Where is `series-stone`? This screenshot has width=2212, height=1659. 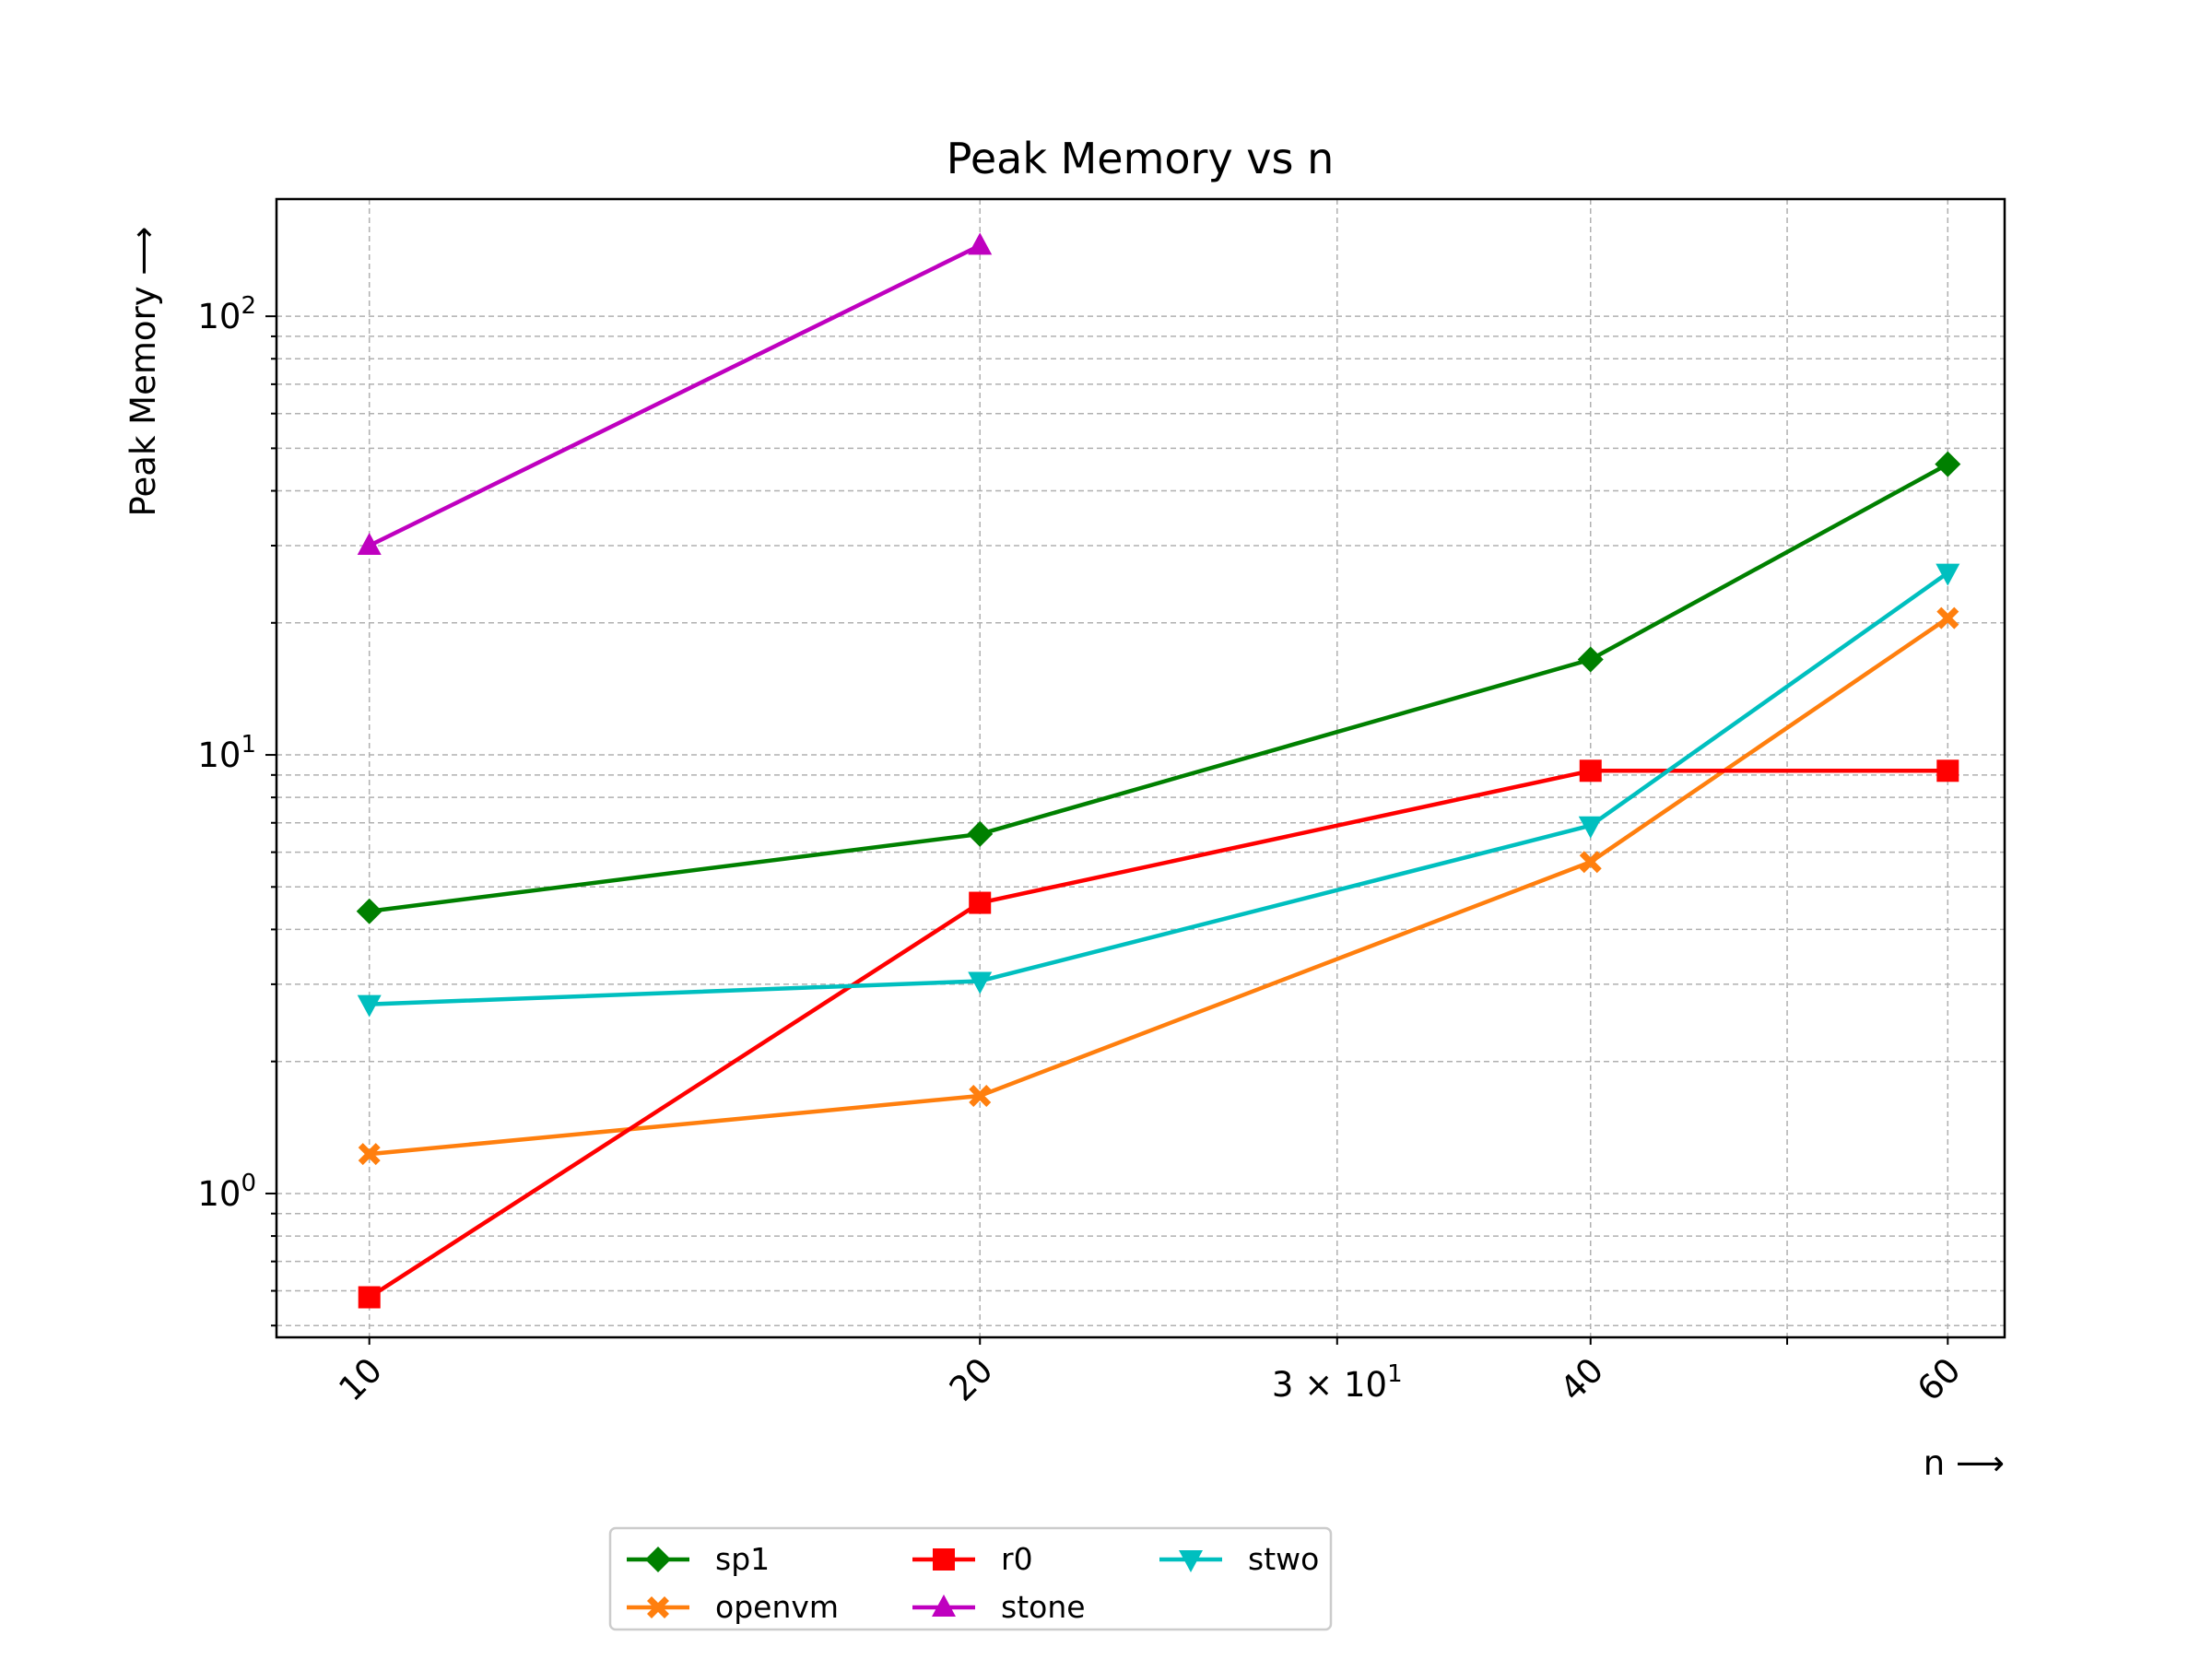
series-stone is located at coordinates (675, 393).